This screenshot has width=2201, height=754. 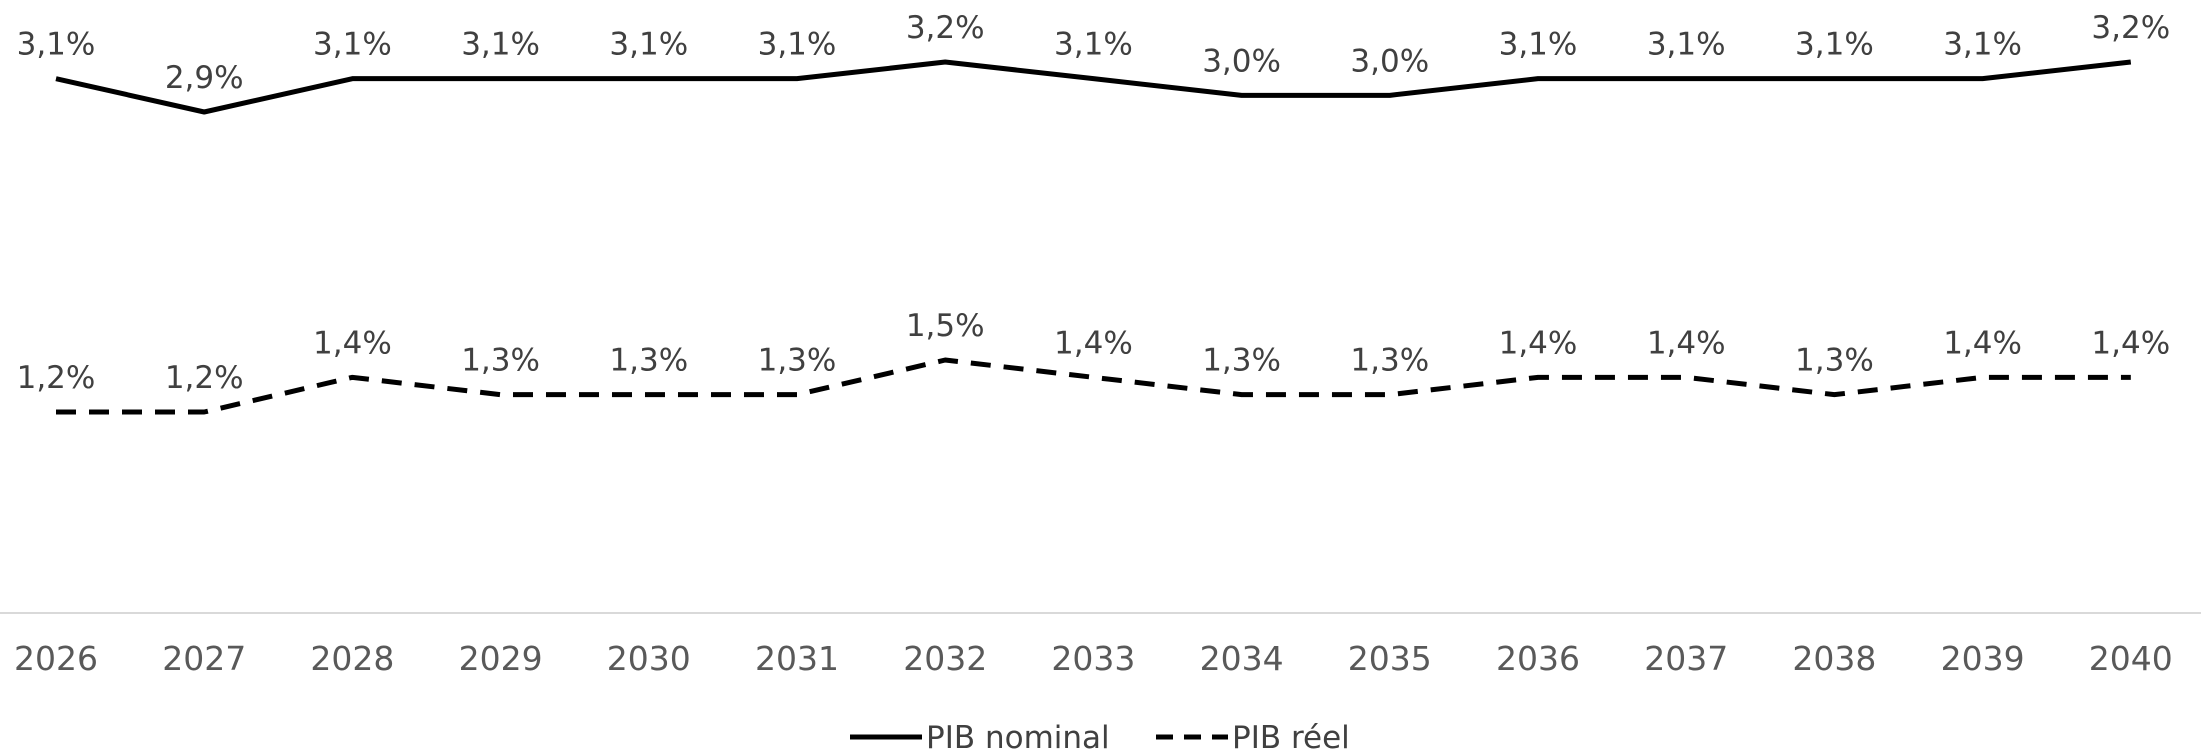 What do you see at coordinates (1983, 658) in the screenshot?
I see `x-tick-label: 2039` at bounding box center [1983, 658].